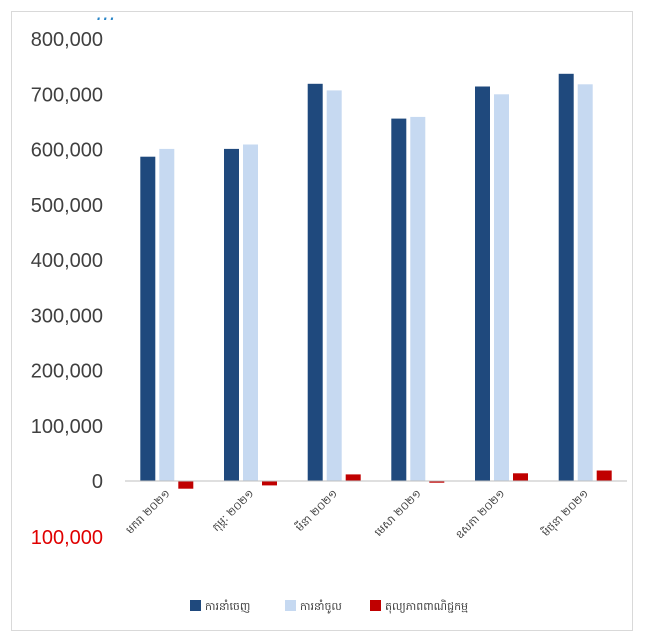  Describe the element at coordinates (398, 513) in the screenshot. I see `x-tick-label: មេសា ២០២១` at that location.